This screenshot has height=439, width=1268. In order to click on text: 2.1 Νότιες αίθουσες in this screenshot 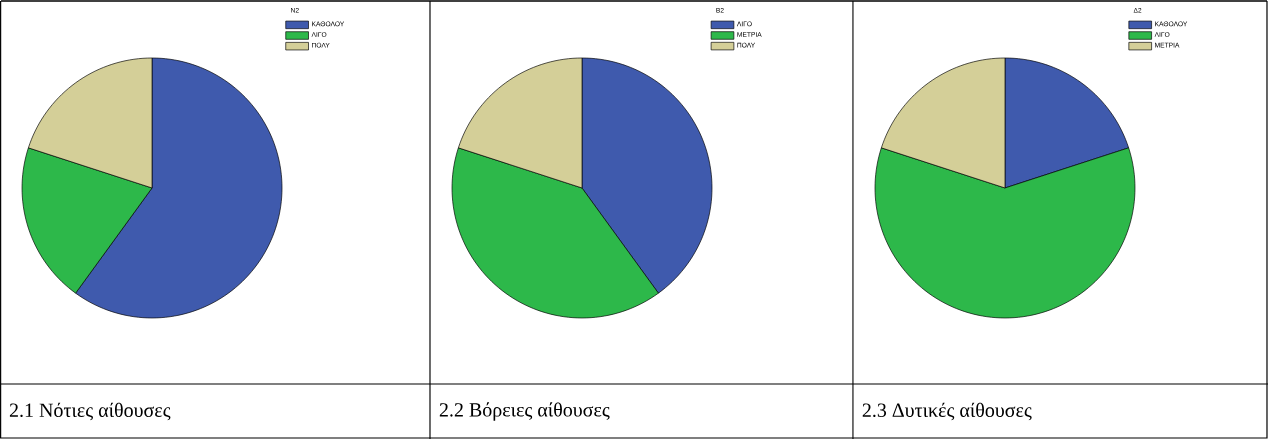, I will do `click(90, 411)`.